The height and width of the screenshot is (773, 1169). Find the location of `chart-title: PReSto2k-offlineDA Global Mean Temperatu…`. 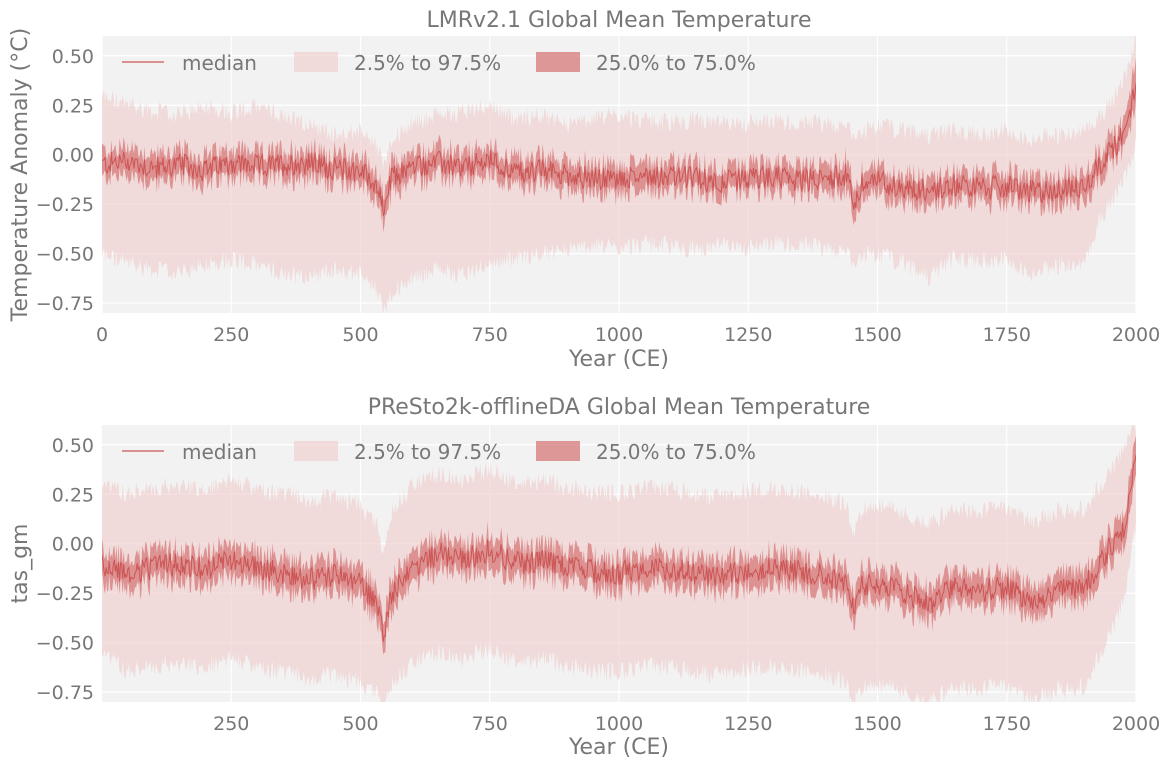

chart-title: PReSto2k-offlineDA Global Mean Temperatu… is located at coordinates (619, 407).